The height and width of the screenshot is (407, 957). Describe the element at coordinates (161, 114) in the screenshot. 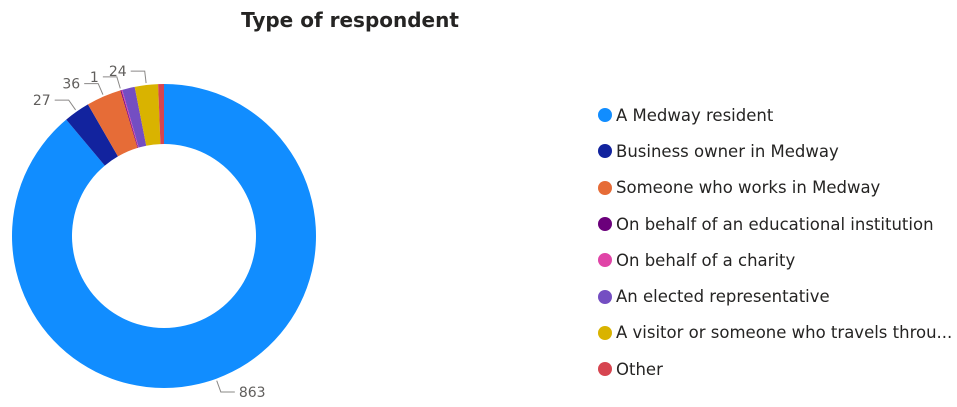

I see `slice-other` at that location.